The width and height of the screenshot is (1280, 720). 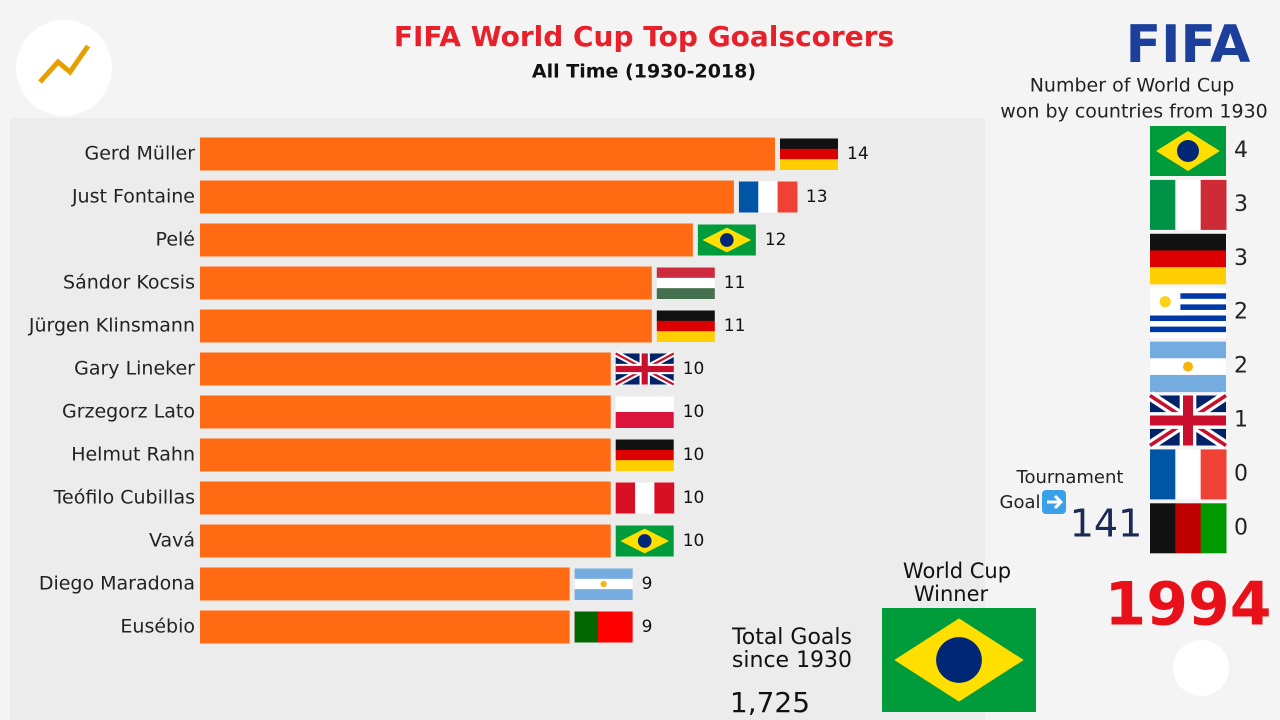 What do you see at coordinates (1241, 204) in the screenshot?
I see `value-label: 3` at bounding box center [1241, 204].